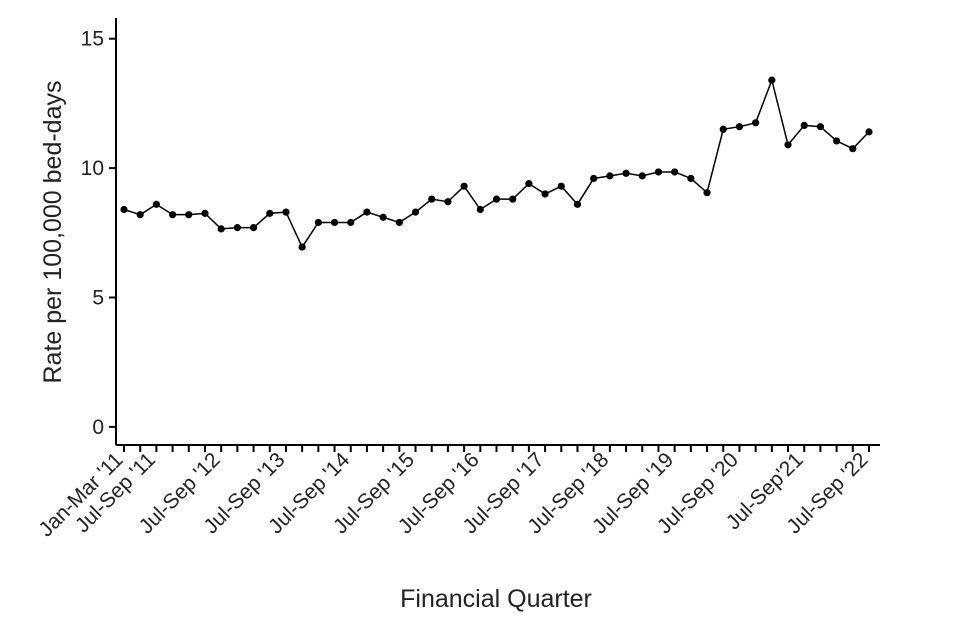 Image resolution: width=960 pixels, height=640 pixels. Describe the element at coordinates (496, 599) in the screenshot. I see `x-axis-title: Financial Quarter` at that location.